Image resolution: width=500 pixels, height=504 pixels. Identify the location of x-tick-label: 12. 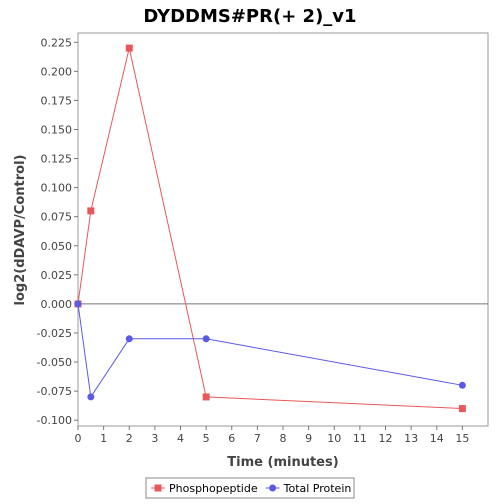
(386, 438).